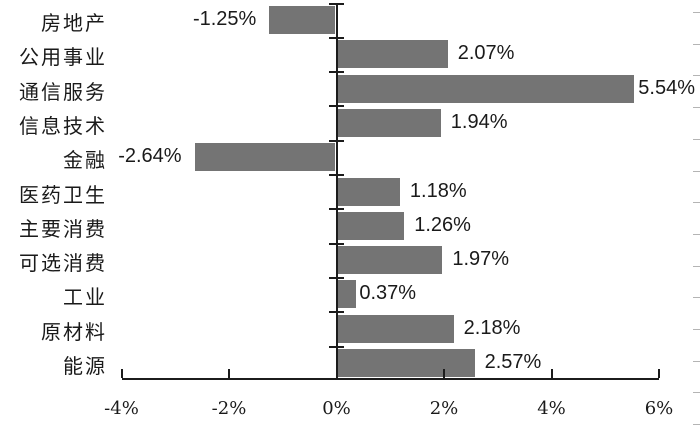  I want to click on value-label: -2.64%, so click(150, 156).